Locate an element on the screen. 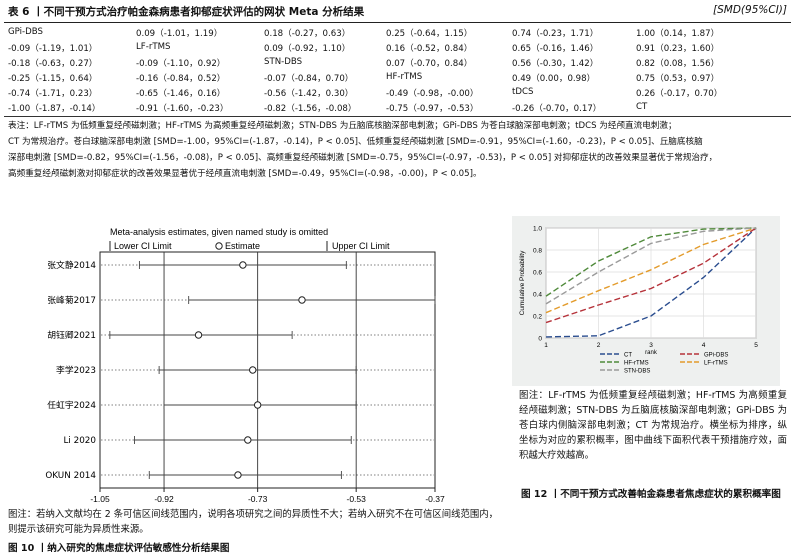 This screenshot has width=795, height=555. table-cell: 0.16（-0.52，0.84） is located at coordinates (429, 49).